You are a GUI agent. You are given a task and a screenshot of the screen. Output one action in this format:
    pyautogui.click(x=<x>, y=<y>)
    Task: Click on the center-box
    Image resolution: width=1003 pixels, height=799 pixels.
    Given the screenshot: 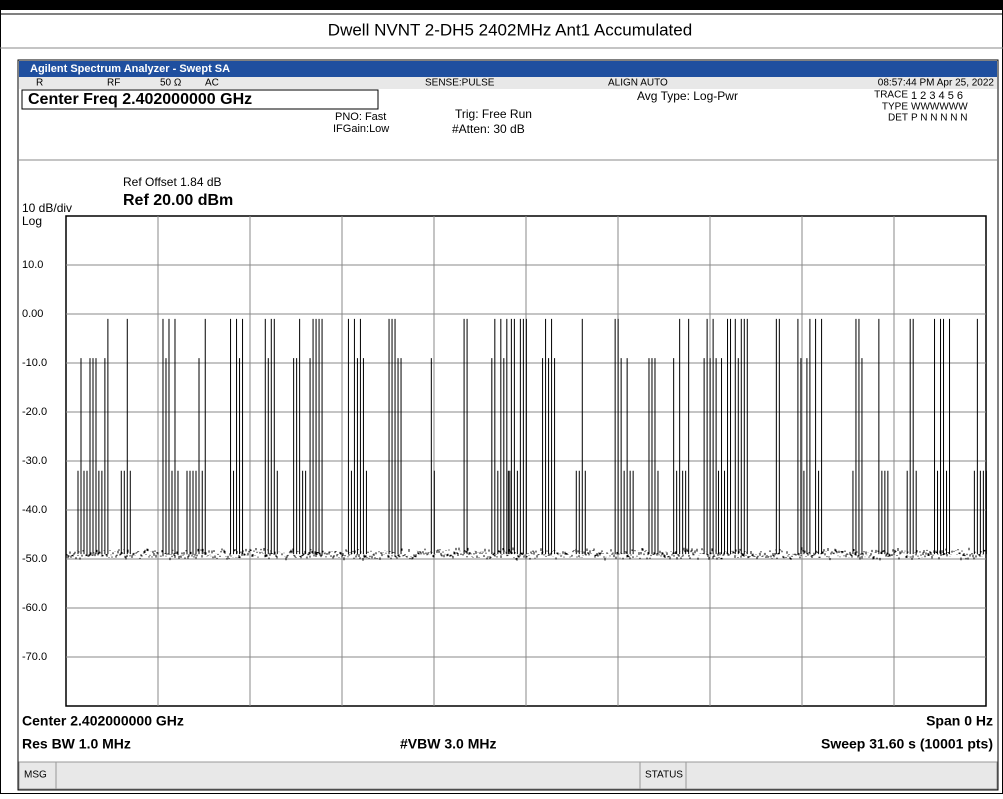 What is the action you would take?
    pyautogui.click(x=200, y=99)
    